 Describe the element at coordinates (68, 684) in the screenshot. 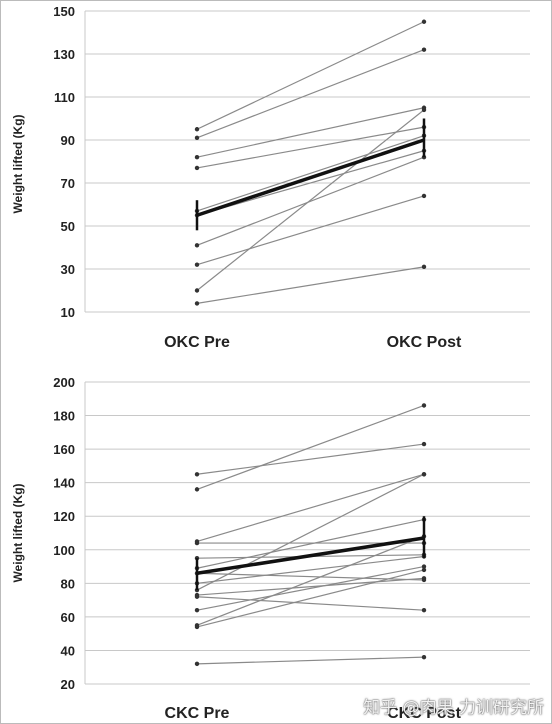

I see `ckc-y-tick-label: 20` at that location.